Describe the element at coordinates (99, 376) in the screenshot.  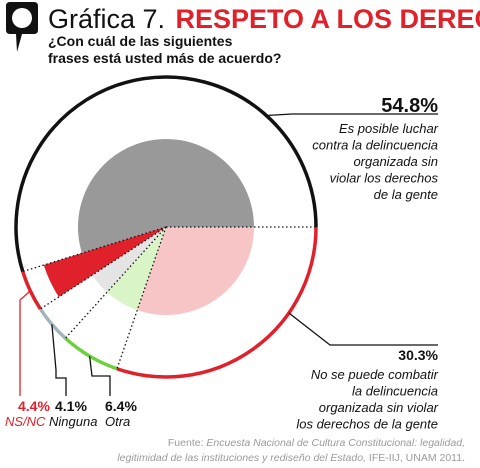
I see `leader-otra` at that location.